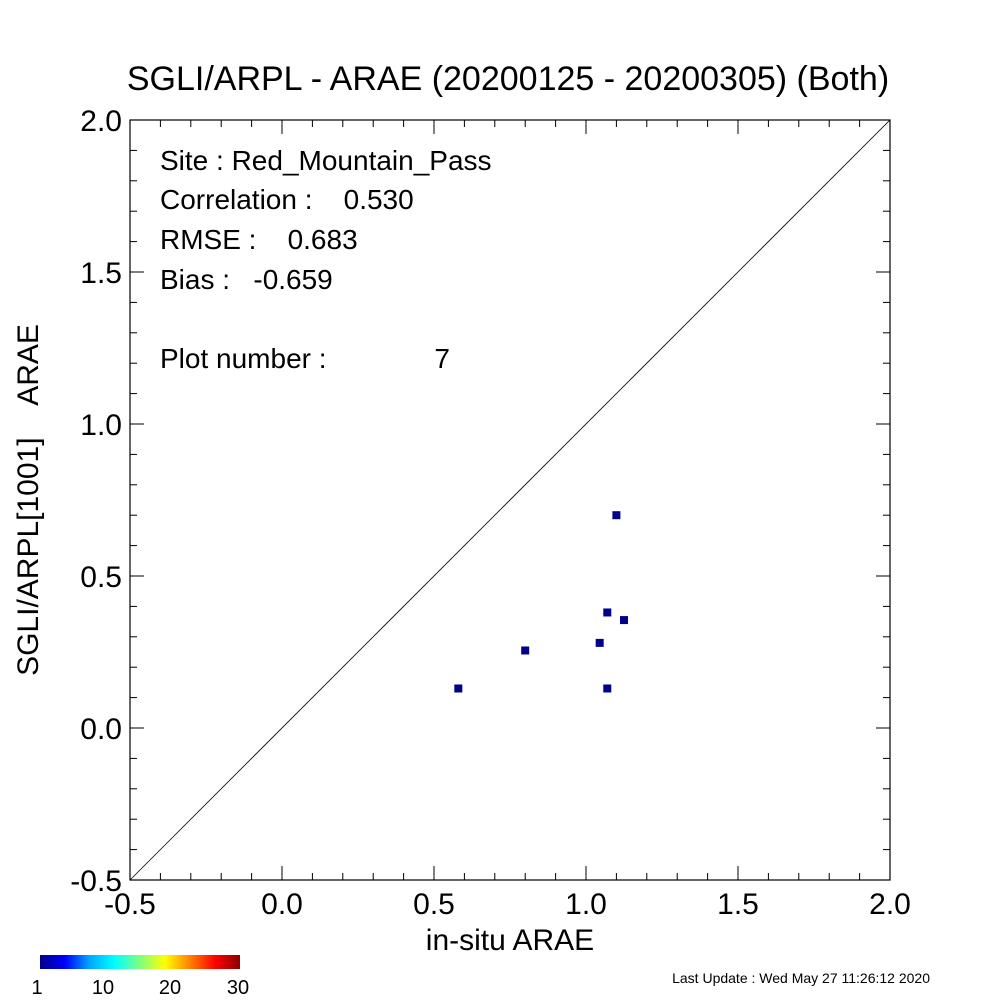 This screenshot has height=1000, width=1000. Describe the element at coordinates (243, 358) in the screenshot. I see `annotation-plot-number: Plot number :` at that location.